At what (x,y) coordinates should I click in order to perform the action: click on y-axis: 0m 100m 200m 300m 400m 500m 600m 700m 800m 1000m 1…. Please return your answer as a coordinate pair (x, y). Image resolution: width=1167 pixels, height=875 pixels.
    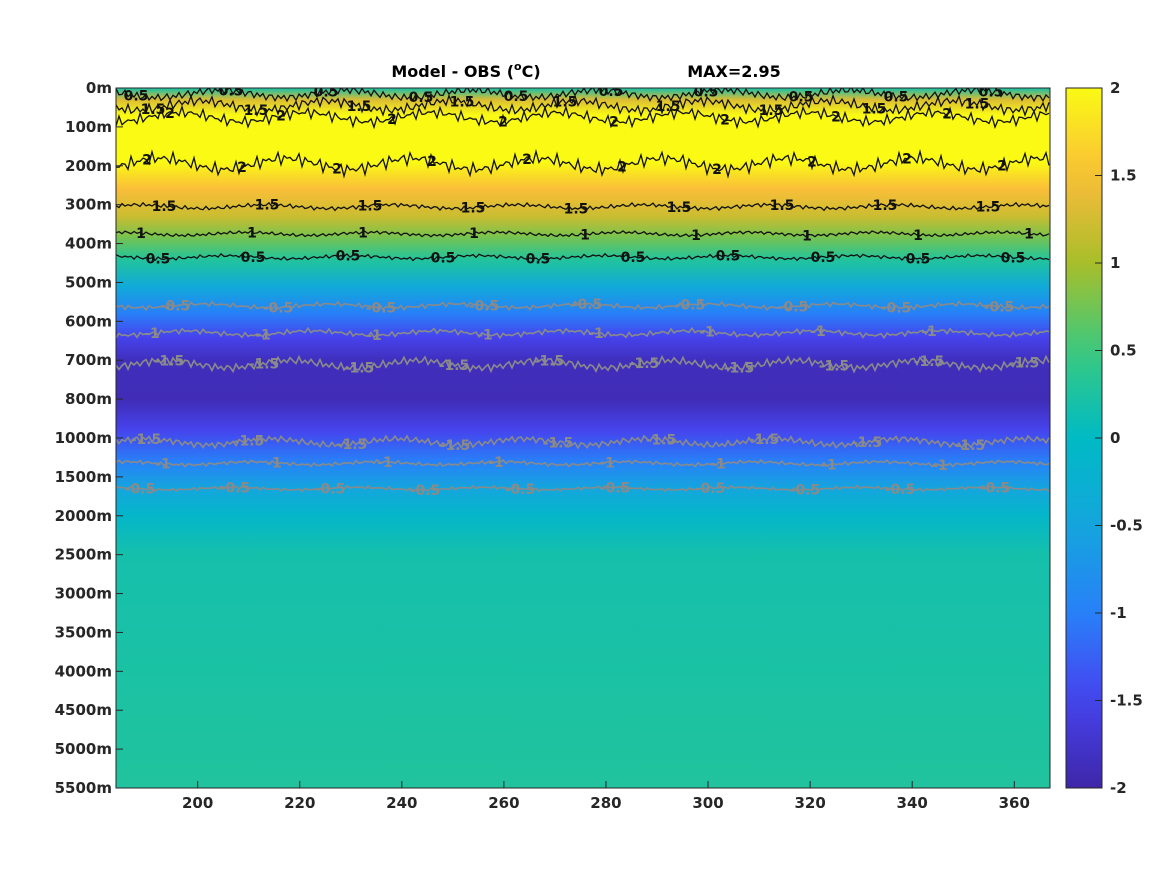
    Looking at the image, I should click on (89, 438).